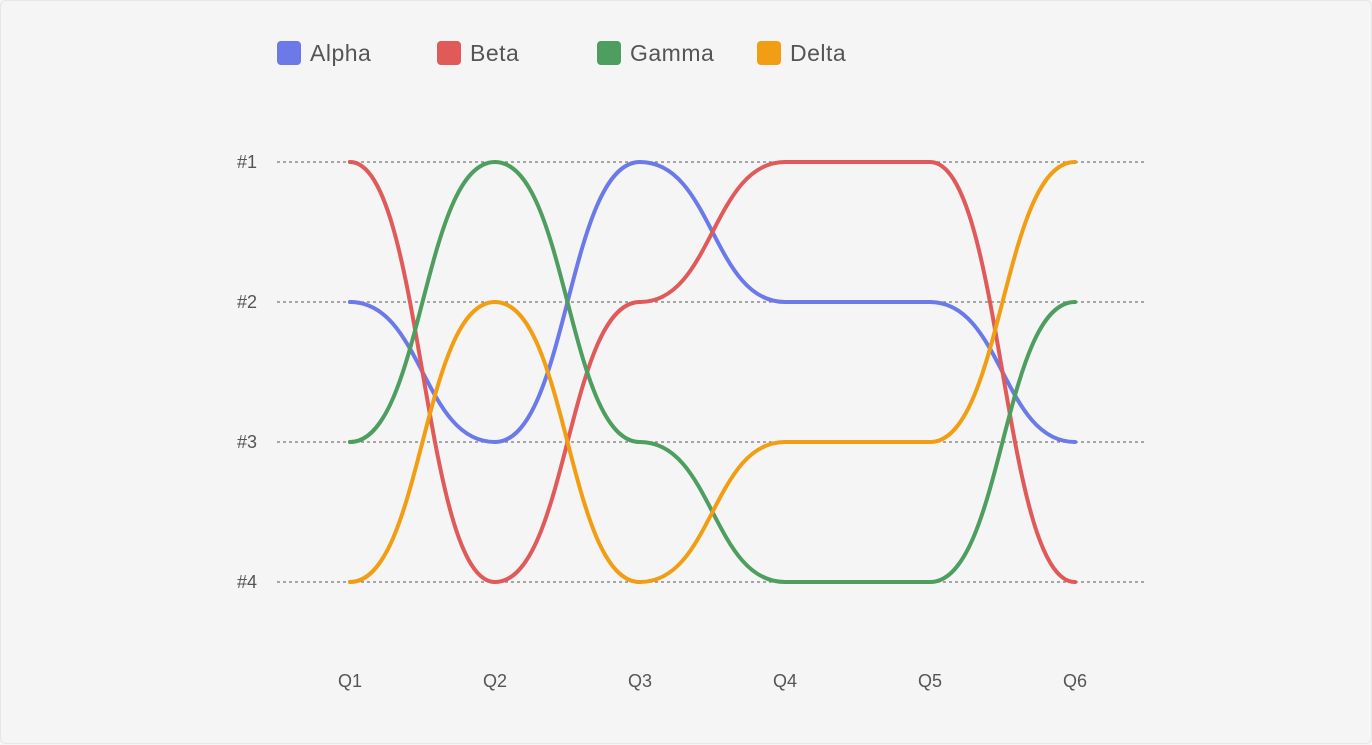 The width and height of the screenshot is (1372, 745). I want to click on data-point-beta-q3, so click(640, 302).